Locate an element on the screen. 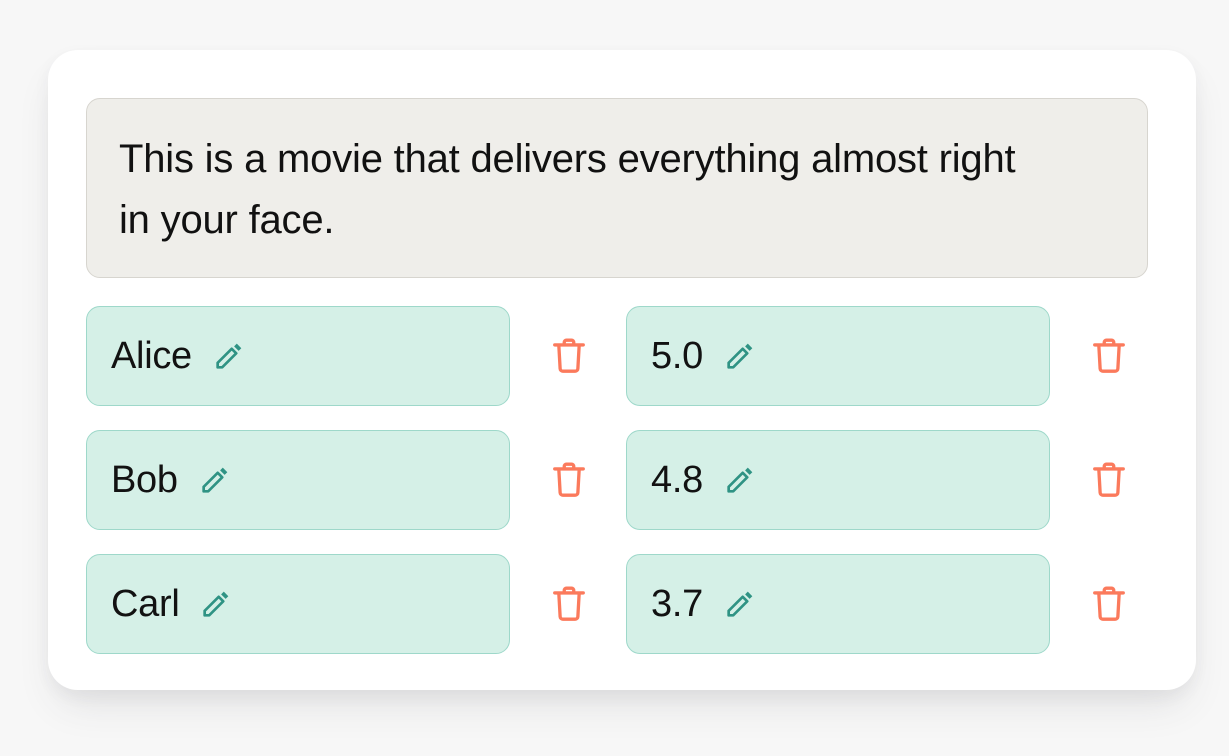 The image size is (1229, 756). name-field-group: Bob is located at coordinates (356, 480).